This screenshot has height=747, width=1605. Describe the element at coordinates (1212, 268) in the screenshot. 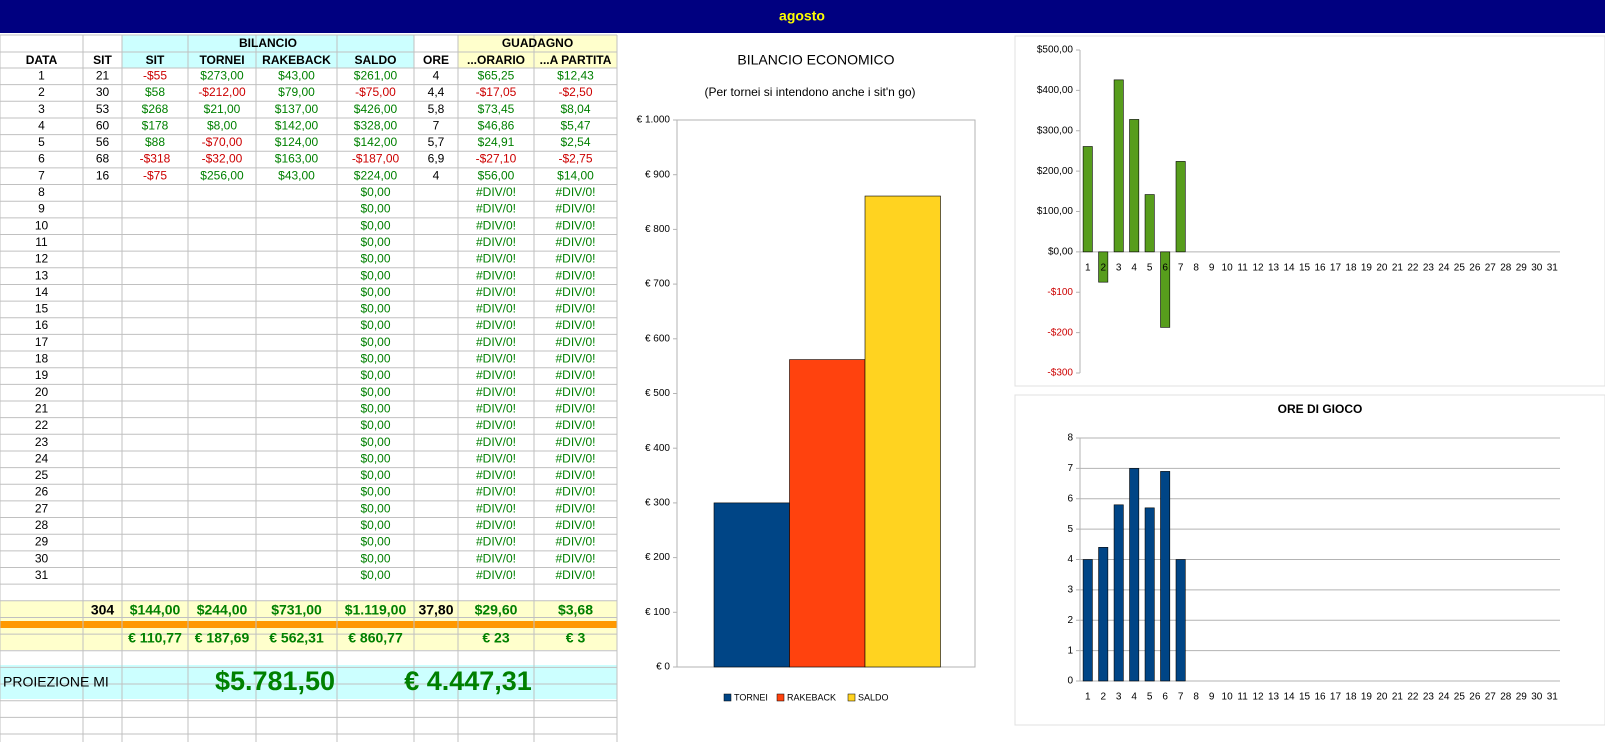

I see `x-tick-label: 9` at that location.